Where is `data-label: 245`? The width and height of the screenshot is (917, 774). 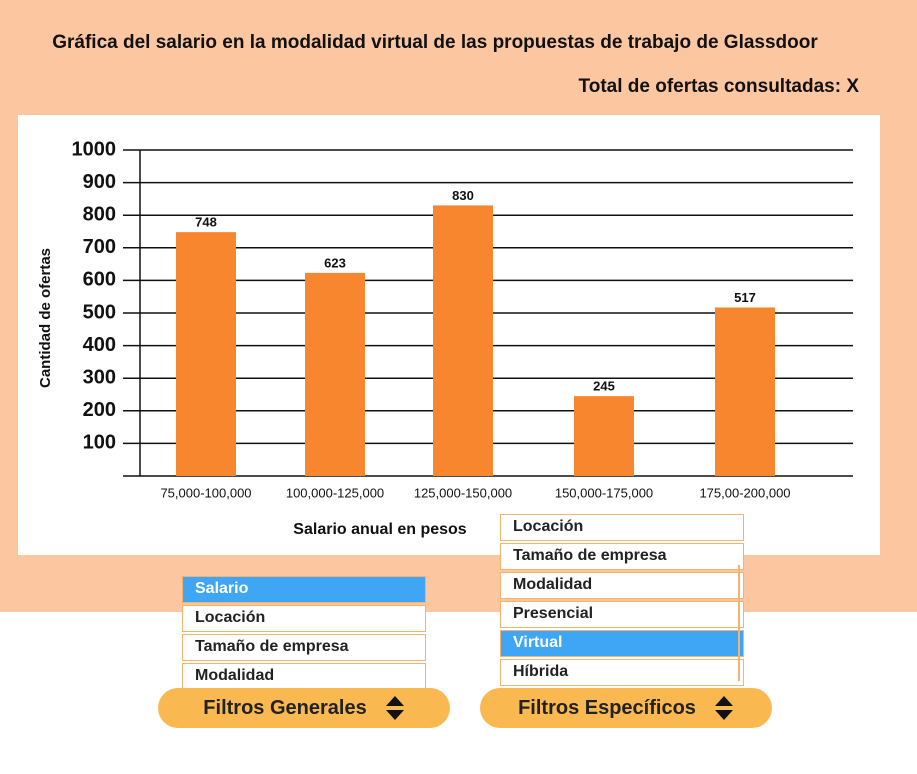
data-label: 245 is located at coordinates (604, 386).